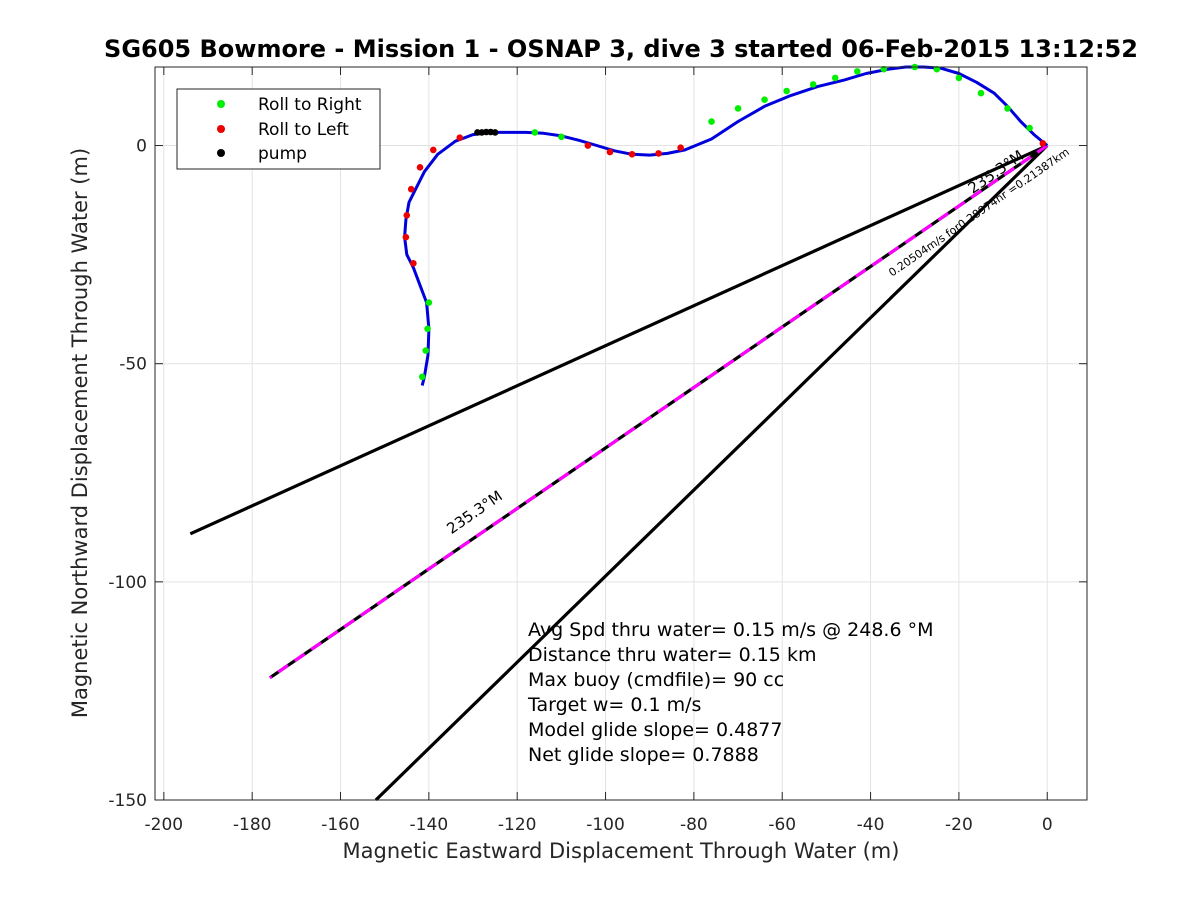 The width and height of the screenshot is (1200, 900). I want to click on legend-marker-roll-right, so click(221, 104).